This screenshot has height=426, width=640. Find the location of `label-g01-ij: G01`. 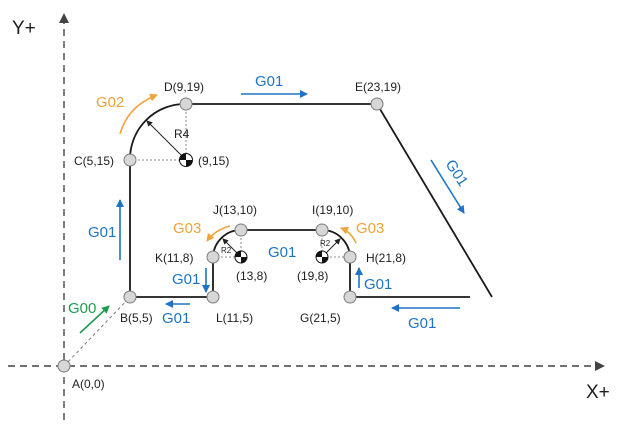

label-g01-ij: G01 is located at coordinates (282, 252).